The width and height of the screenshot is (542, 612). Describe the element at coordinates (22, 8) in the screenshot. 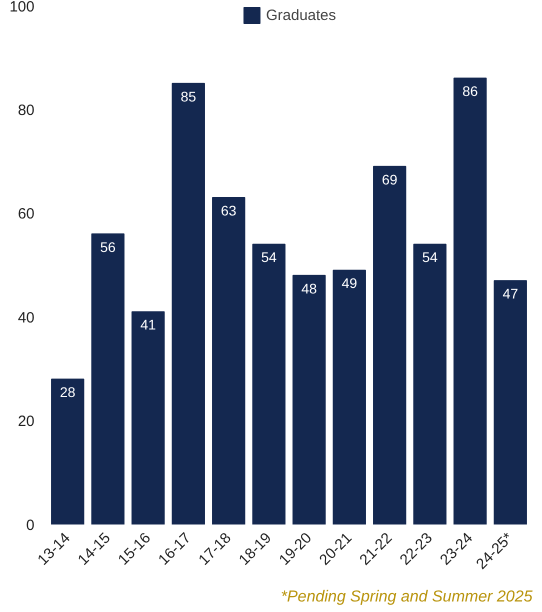

I see `y-tick-label: 100` at that location.